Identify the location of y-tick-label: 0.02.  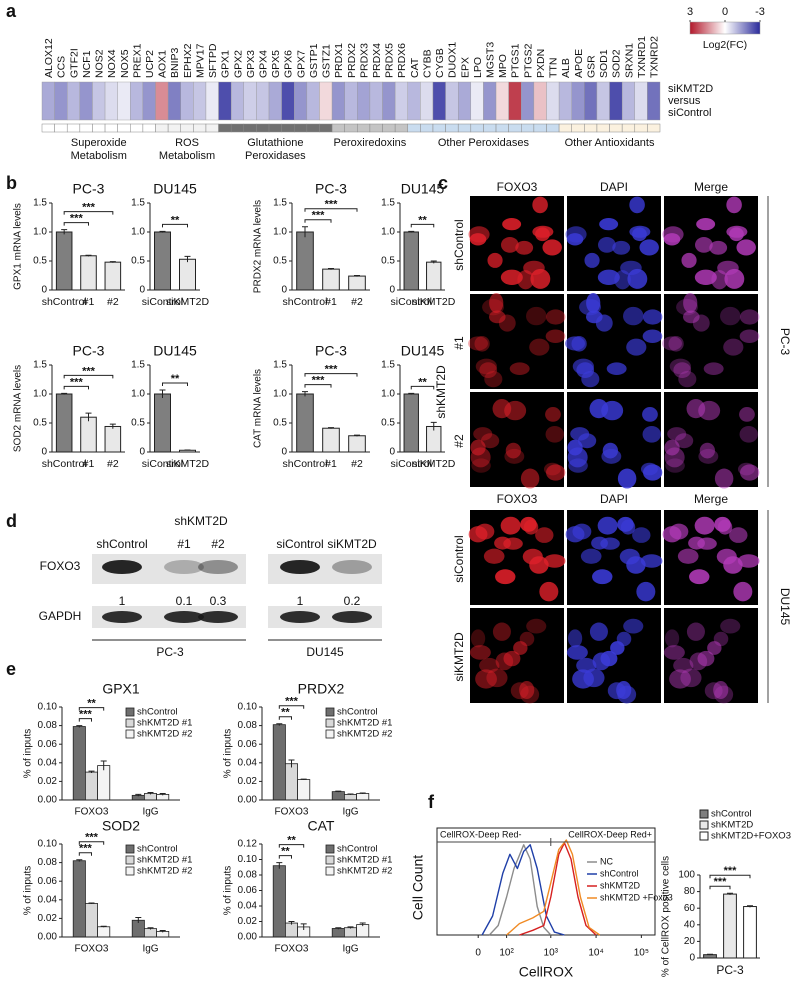
(48, 781).